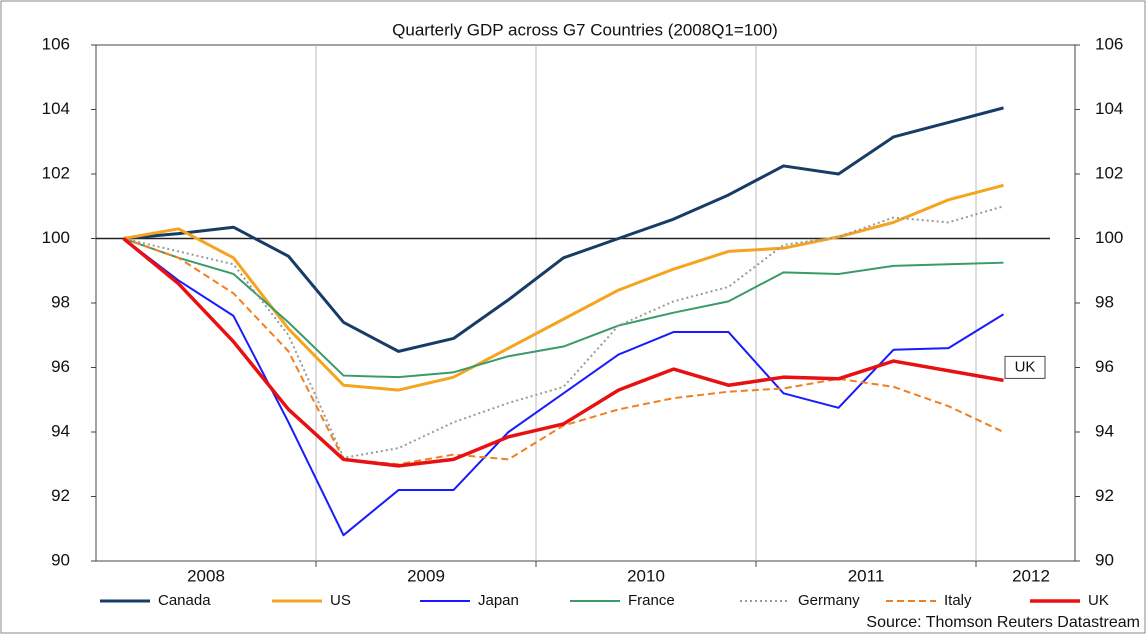 The width and height of the screenshot is (1146, 634). Describe the element at coordinates (958, 600) in the screenshot. I see `legend-label: Italy` at that location.